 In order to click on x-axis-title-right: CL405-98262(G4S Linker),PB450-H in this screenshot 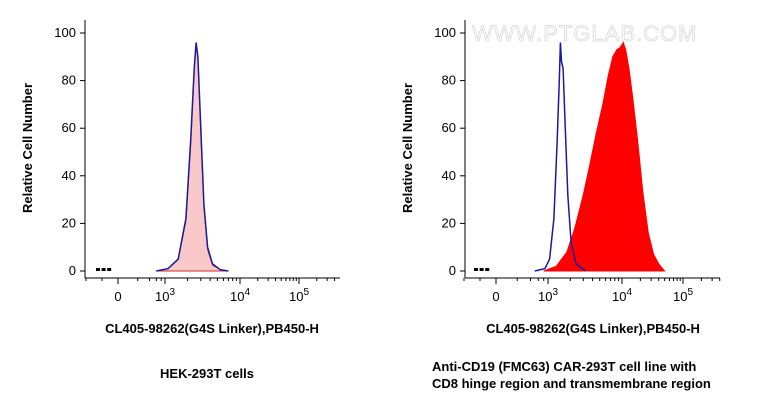, I will do `click(593, 328)`.